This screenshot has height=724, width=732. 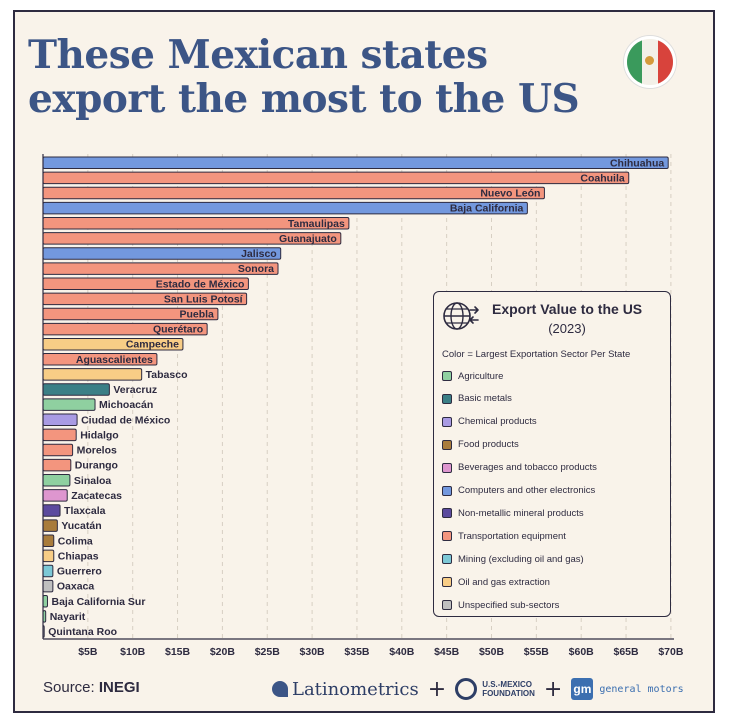 What do you see at coordinates (96, 496) in the screenshot?
I see `bar-label-zacatecas: Zacatecas` at bounding box center [96, 496].